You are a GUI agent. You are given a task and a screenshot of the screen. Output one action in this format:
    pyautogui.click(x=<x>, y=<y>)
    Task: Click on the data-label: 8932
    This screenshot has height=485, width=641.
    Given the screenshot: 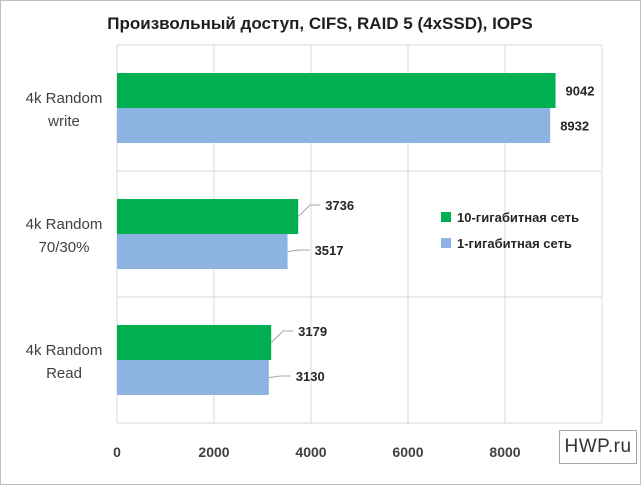 What is the action you would take?
    pyautogui.click(x=574, y=126)
    